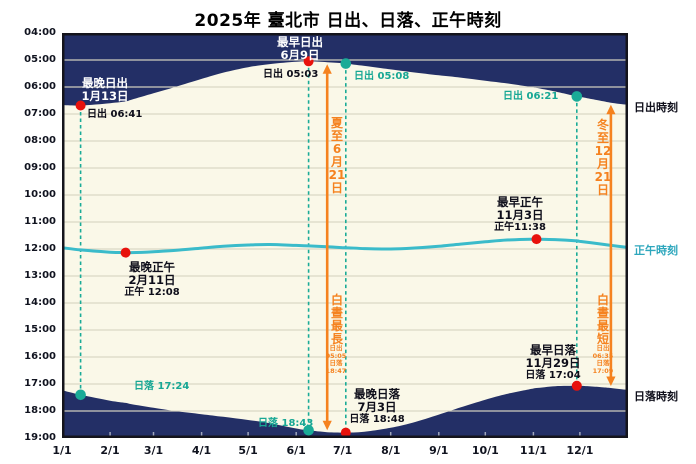  Describe the element at coordinates (520, 214) in the screenshot. I see `annotation-earliest-noon: 最早正午 11月3日 正午11:38` at that location.